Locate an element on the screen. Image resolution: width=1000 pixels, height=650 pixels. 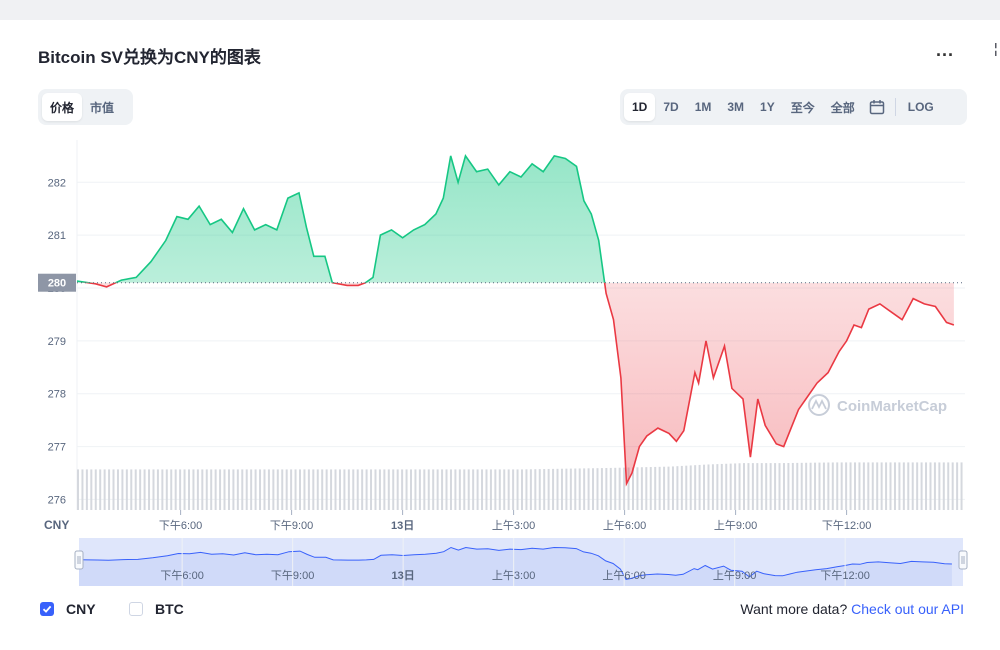
range-7d-button: 7D is located at coordinates (670, 107).